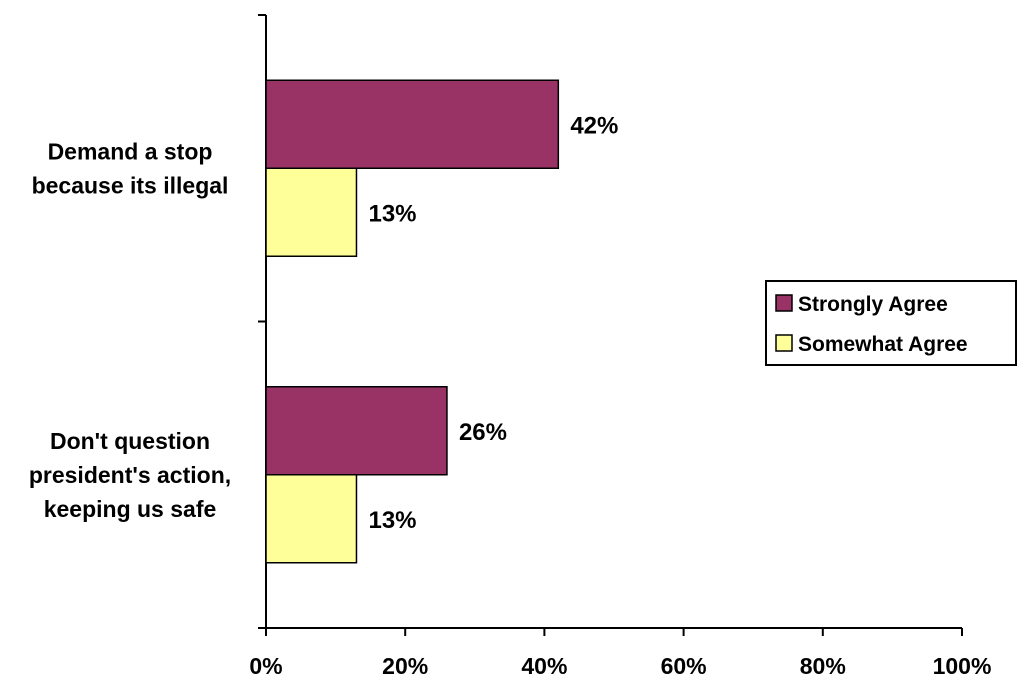 The height and width of the screenshot is (686, 1018). Describe the element at coordinates (130, 185) in the screenshot. I see `category-label-line: because its illegal` at that location.